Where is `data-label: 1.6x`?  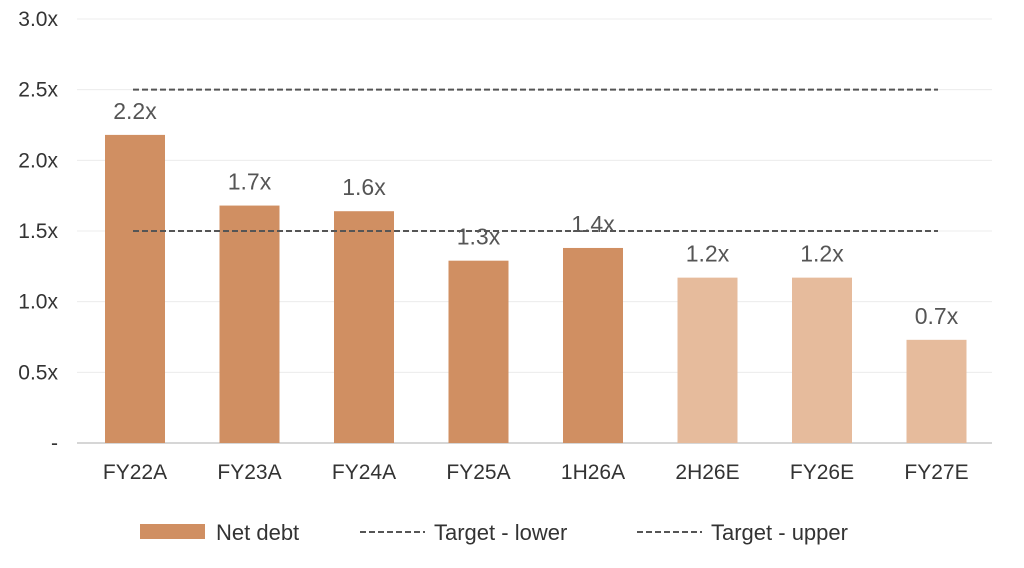
data-label: 1.6x is located at coordinates (364, 187).